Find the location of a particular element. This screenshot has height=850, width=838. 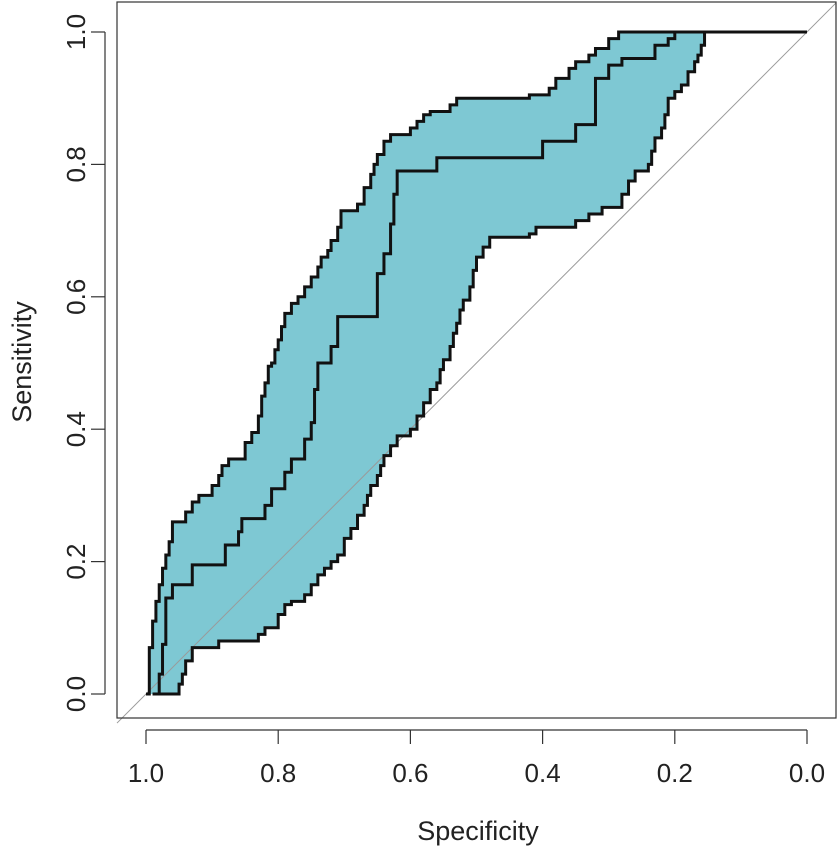

y-axis-title: Sensitivity is located at coordinates (22, 362).